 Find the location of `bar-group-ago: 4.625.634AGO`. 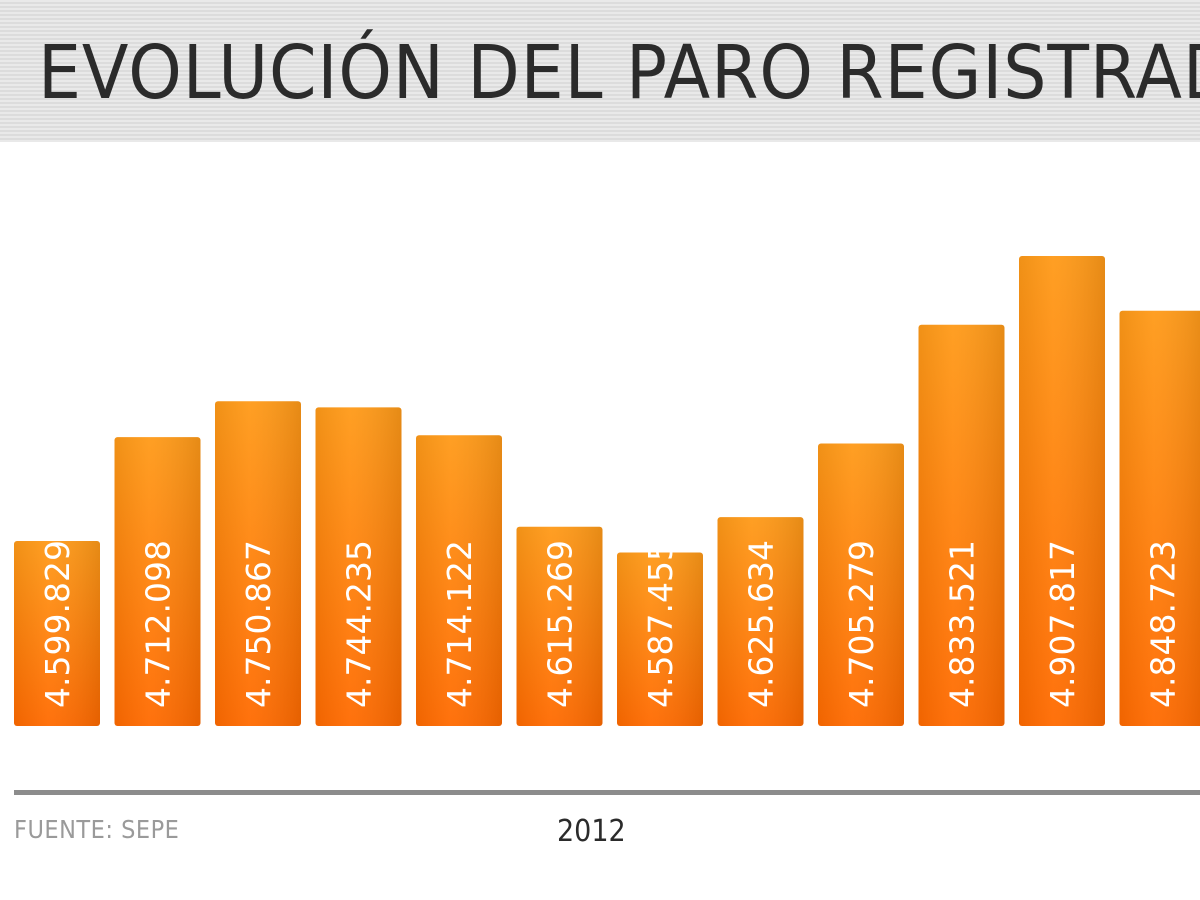

bar-group-ago: 4.625.634AGO is located at coordinates (760, 621).